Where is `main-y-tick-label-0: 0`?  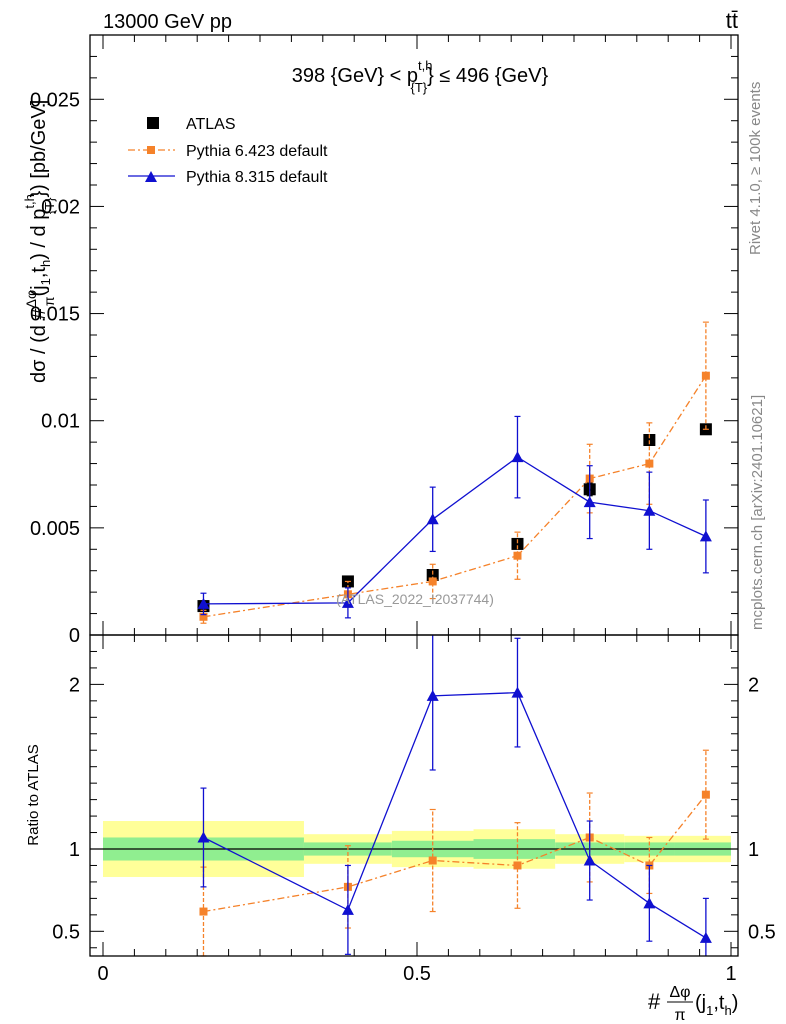
main-y-tick-label-0: 0 is located at coordinates (74, 636).